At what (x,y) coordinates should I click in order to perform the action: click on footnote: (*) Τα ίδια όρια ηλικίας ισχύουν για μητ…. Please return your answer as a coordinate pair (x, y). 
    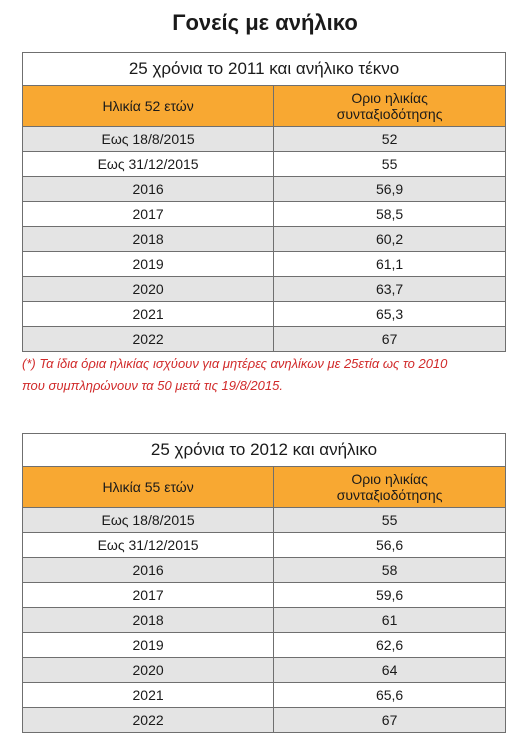
    Looking at the image, I should click on (267, 375).